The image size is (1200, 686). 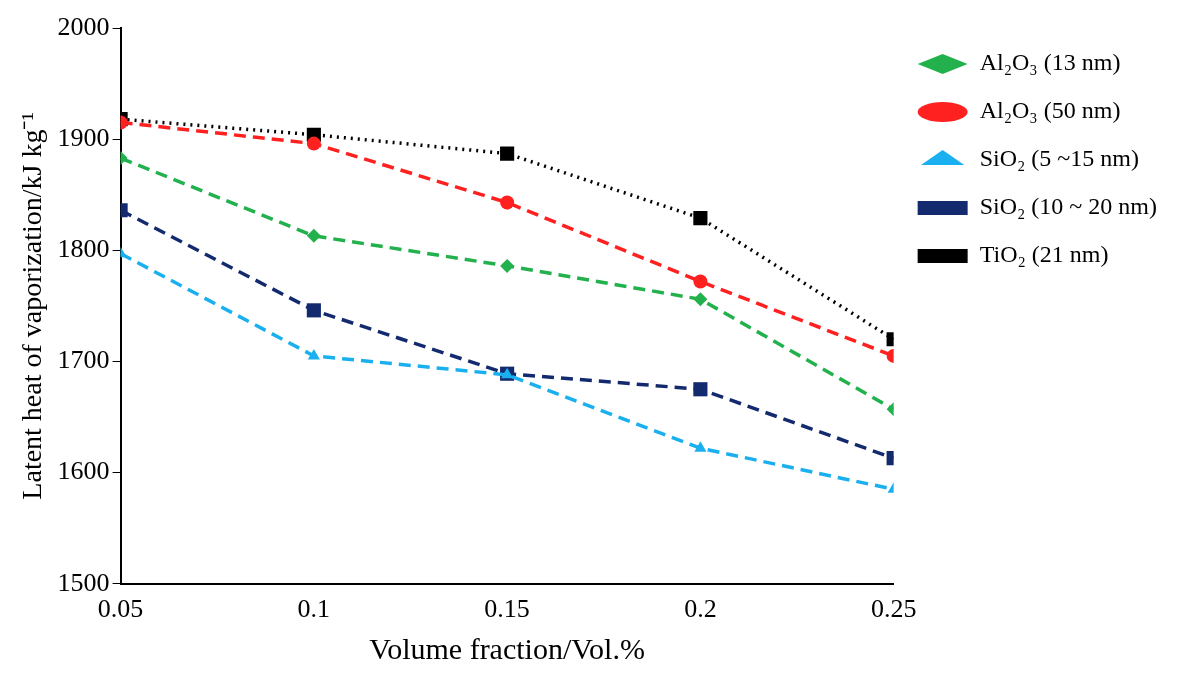 I want to click on x-tick-label: 0.1, so click(x=314, y=609).